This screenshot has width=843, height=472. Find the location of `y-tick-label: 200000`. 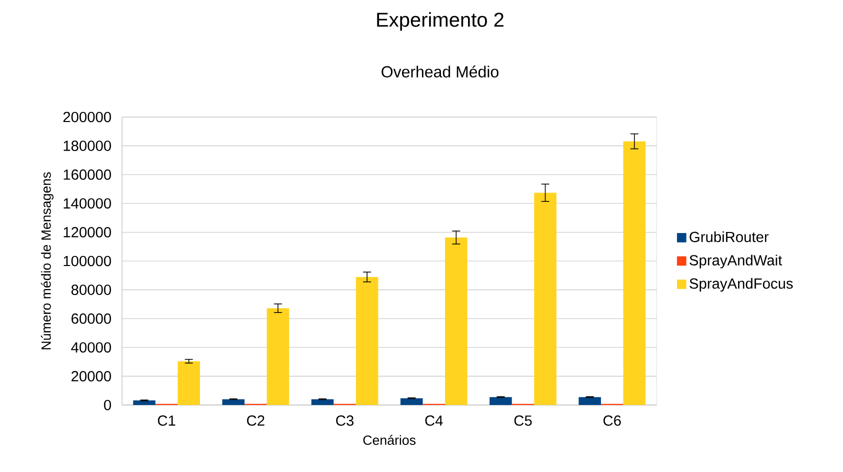

y-tick-label: 200000 is located at coordinates (87, 117).